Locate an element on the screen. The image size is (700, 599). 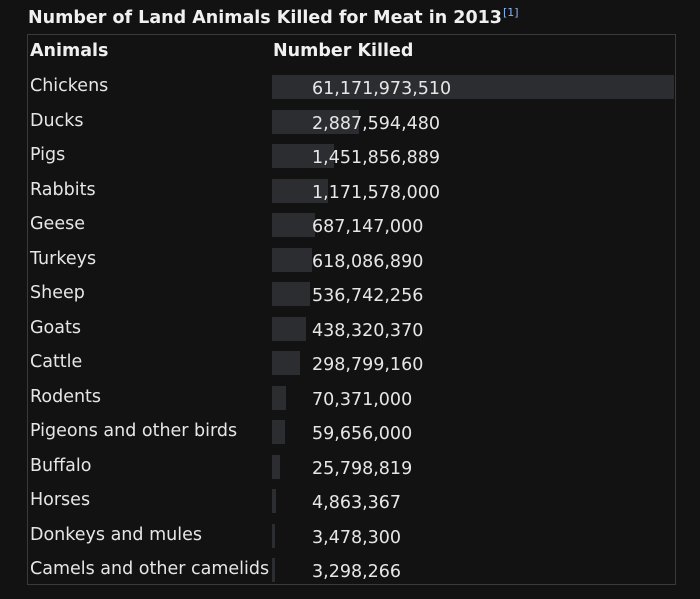
row-value: 59,656,000 is located at coordinates (362, 434).